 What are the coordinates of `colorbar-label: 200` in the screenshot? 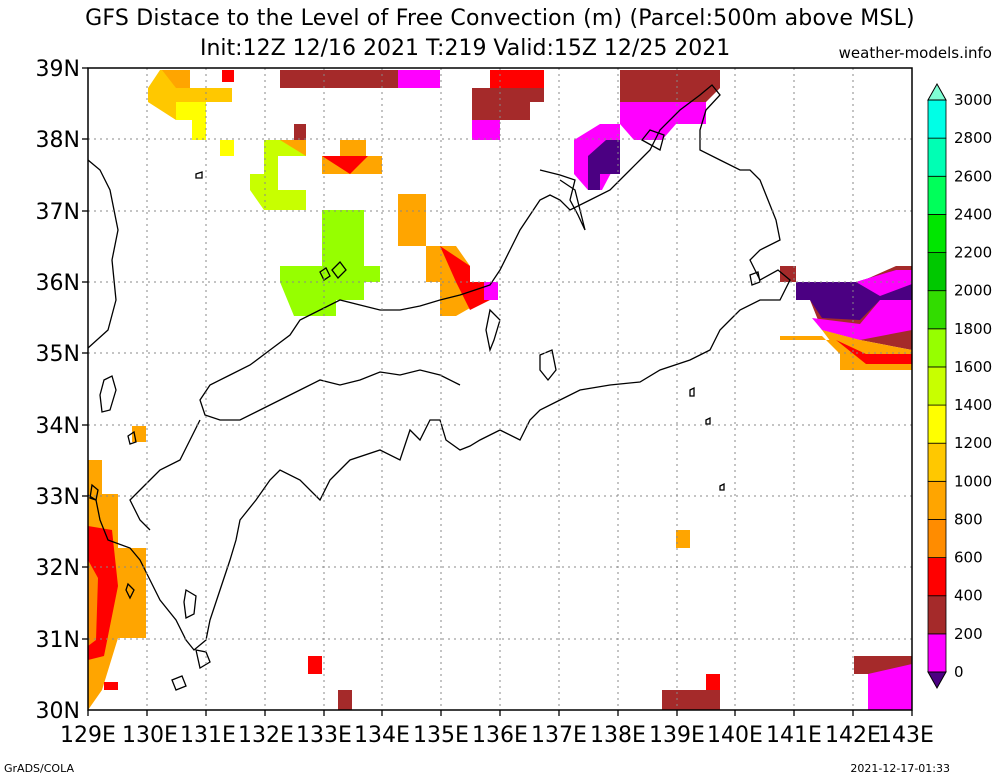 It's located at (968, 634).